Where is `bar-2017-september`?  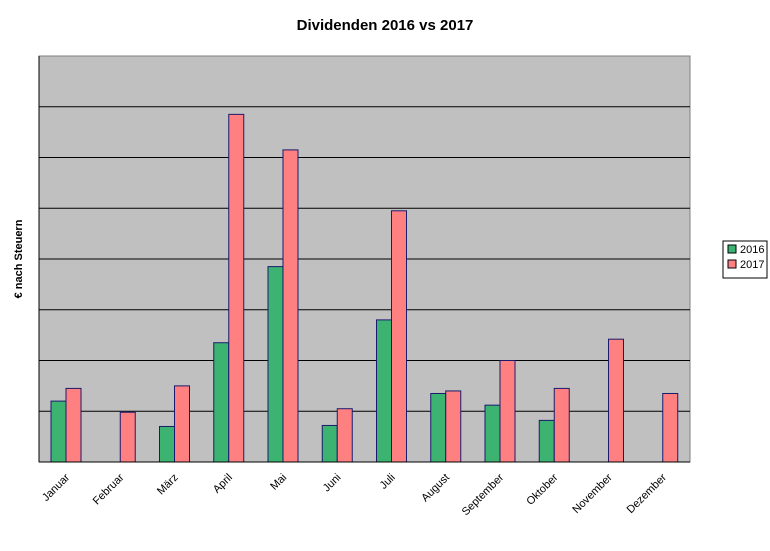 bar-2017-september is located at coordinates (507, 411).